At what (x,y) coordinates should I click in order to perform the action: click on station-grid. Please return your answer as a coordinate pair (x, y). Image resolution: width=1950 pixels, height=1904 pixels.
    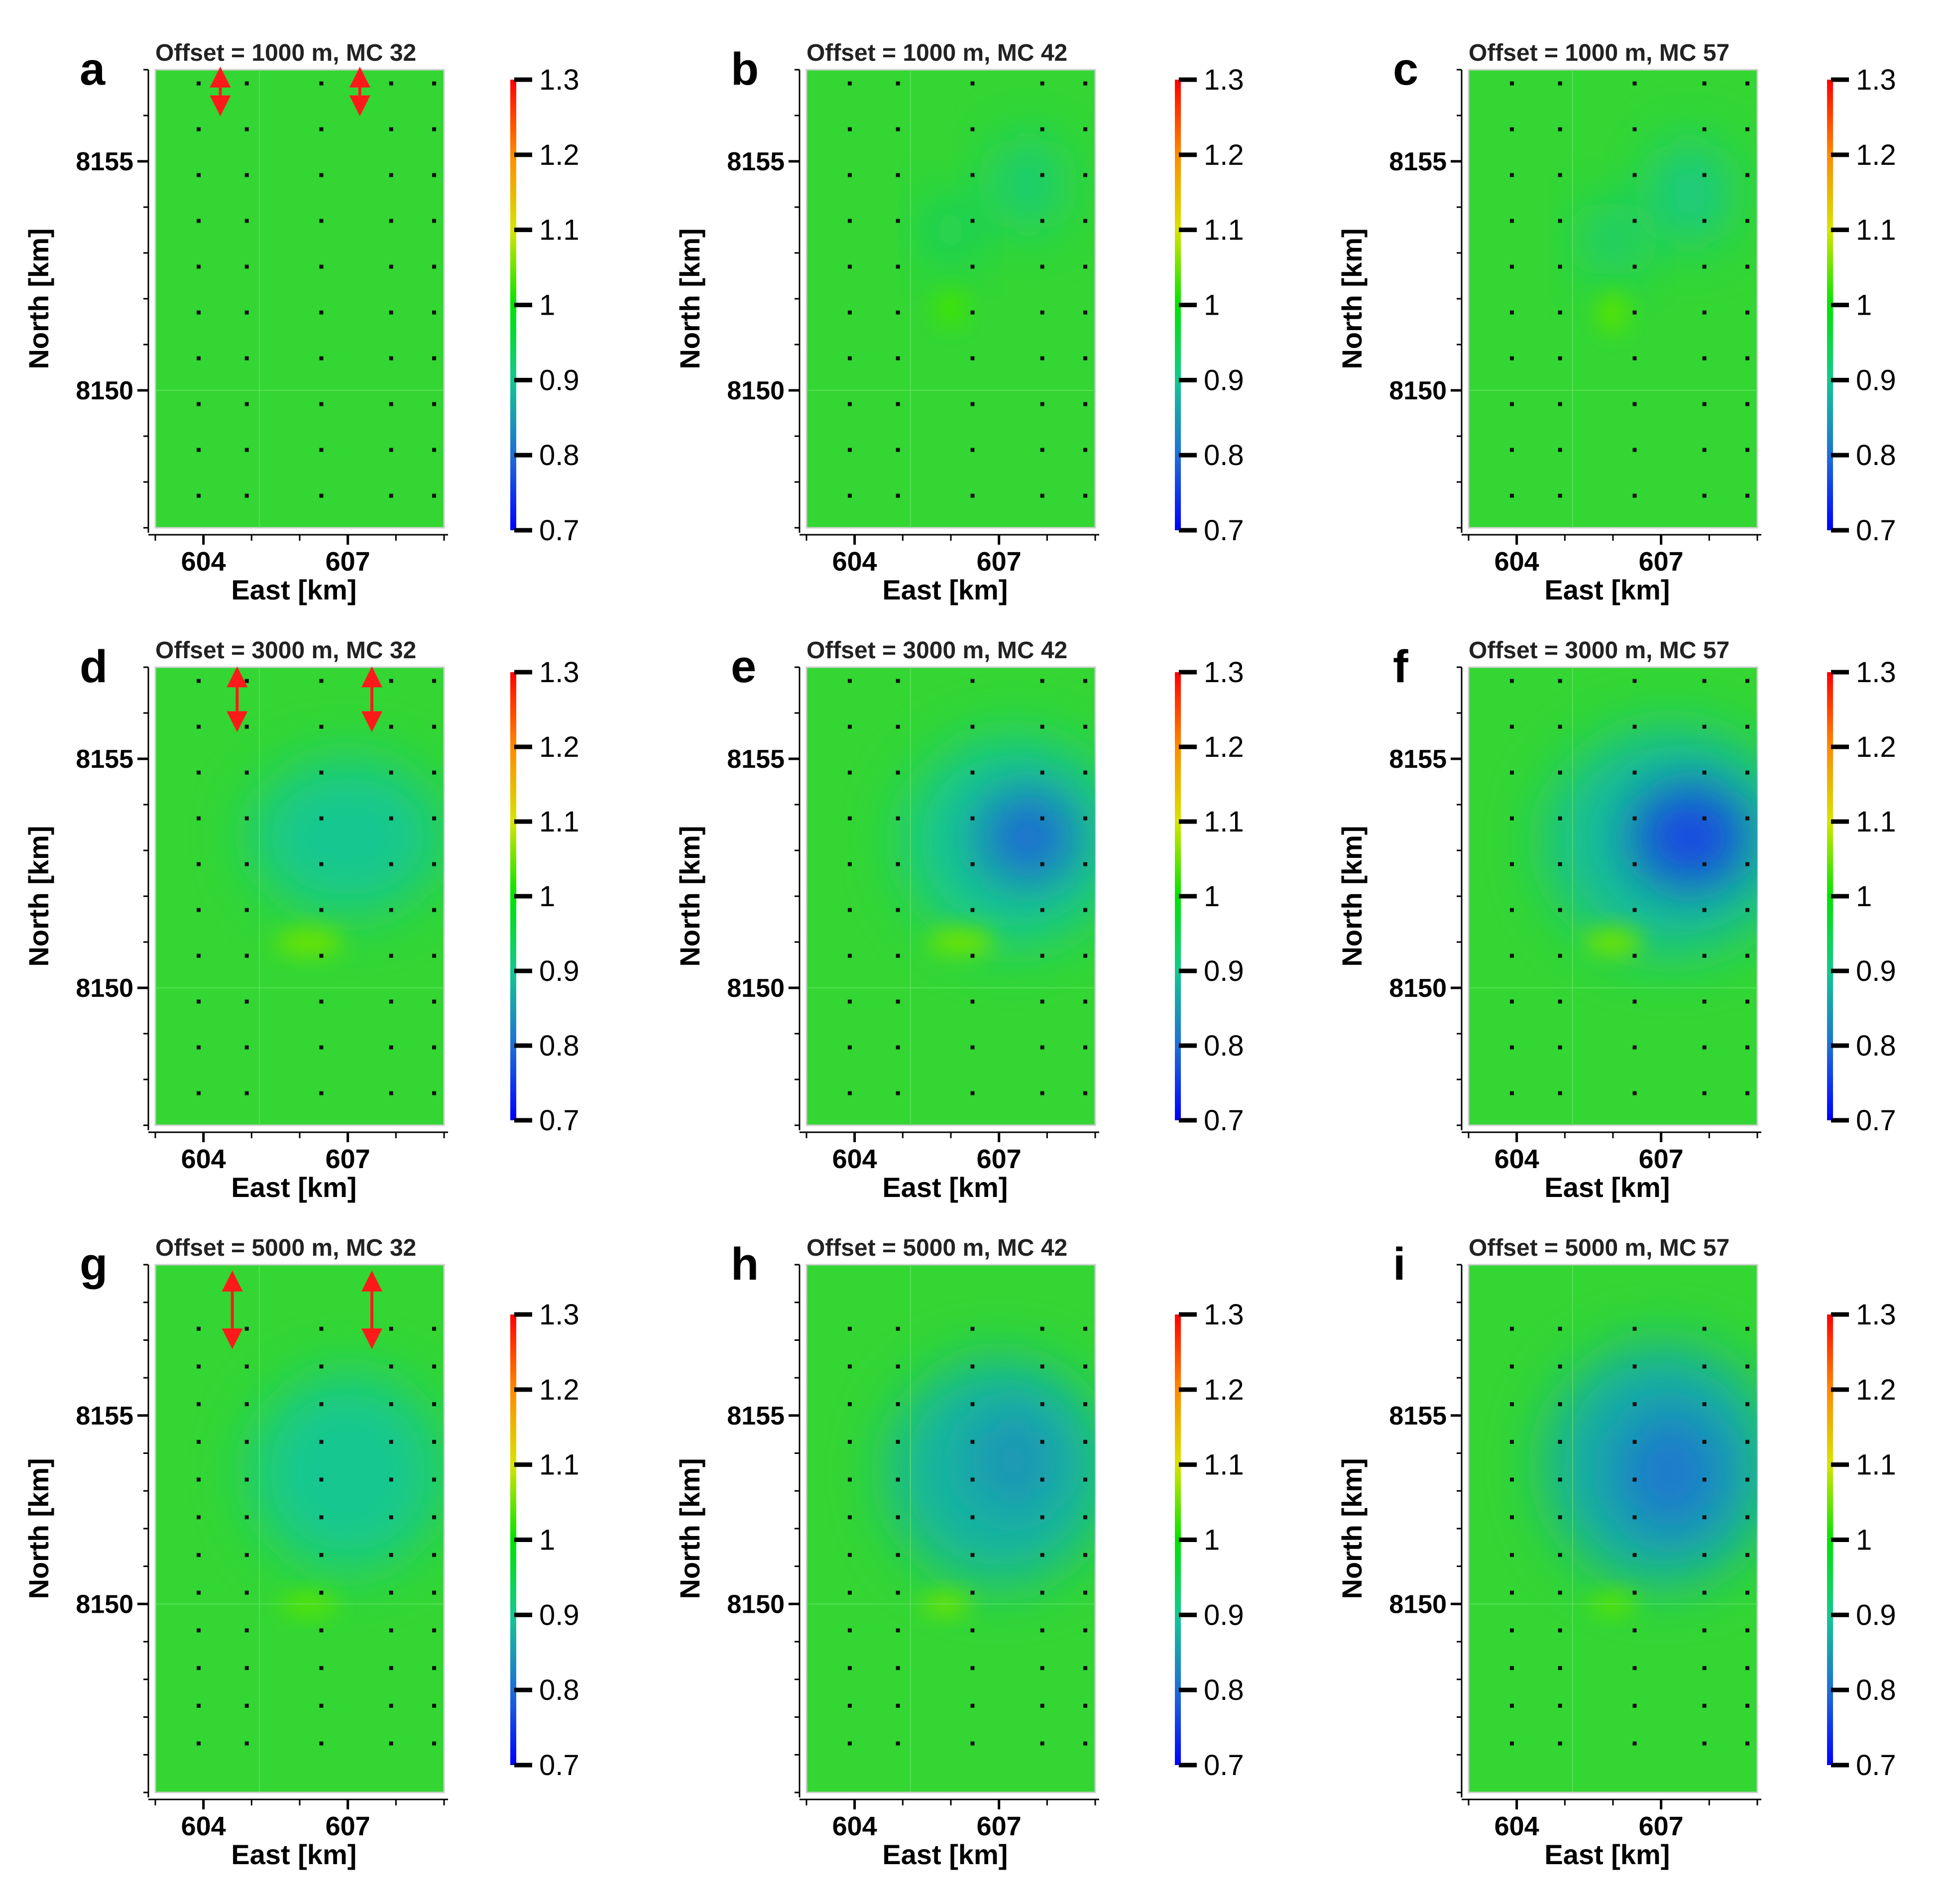
    Looking at the image, I should click on (316, 1536).